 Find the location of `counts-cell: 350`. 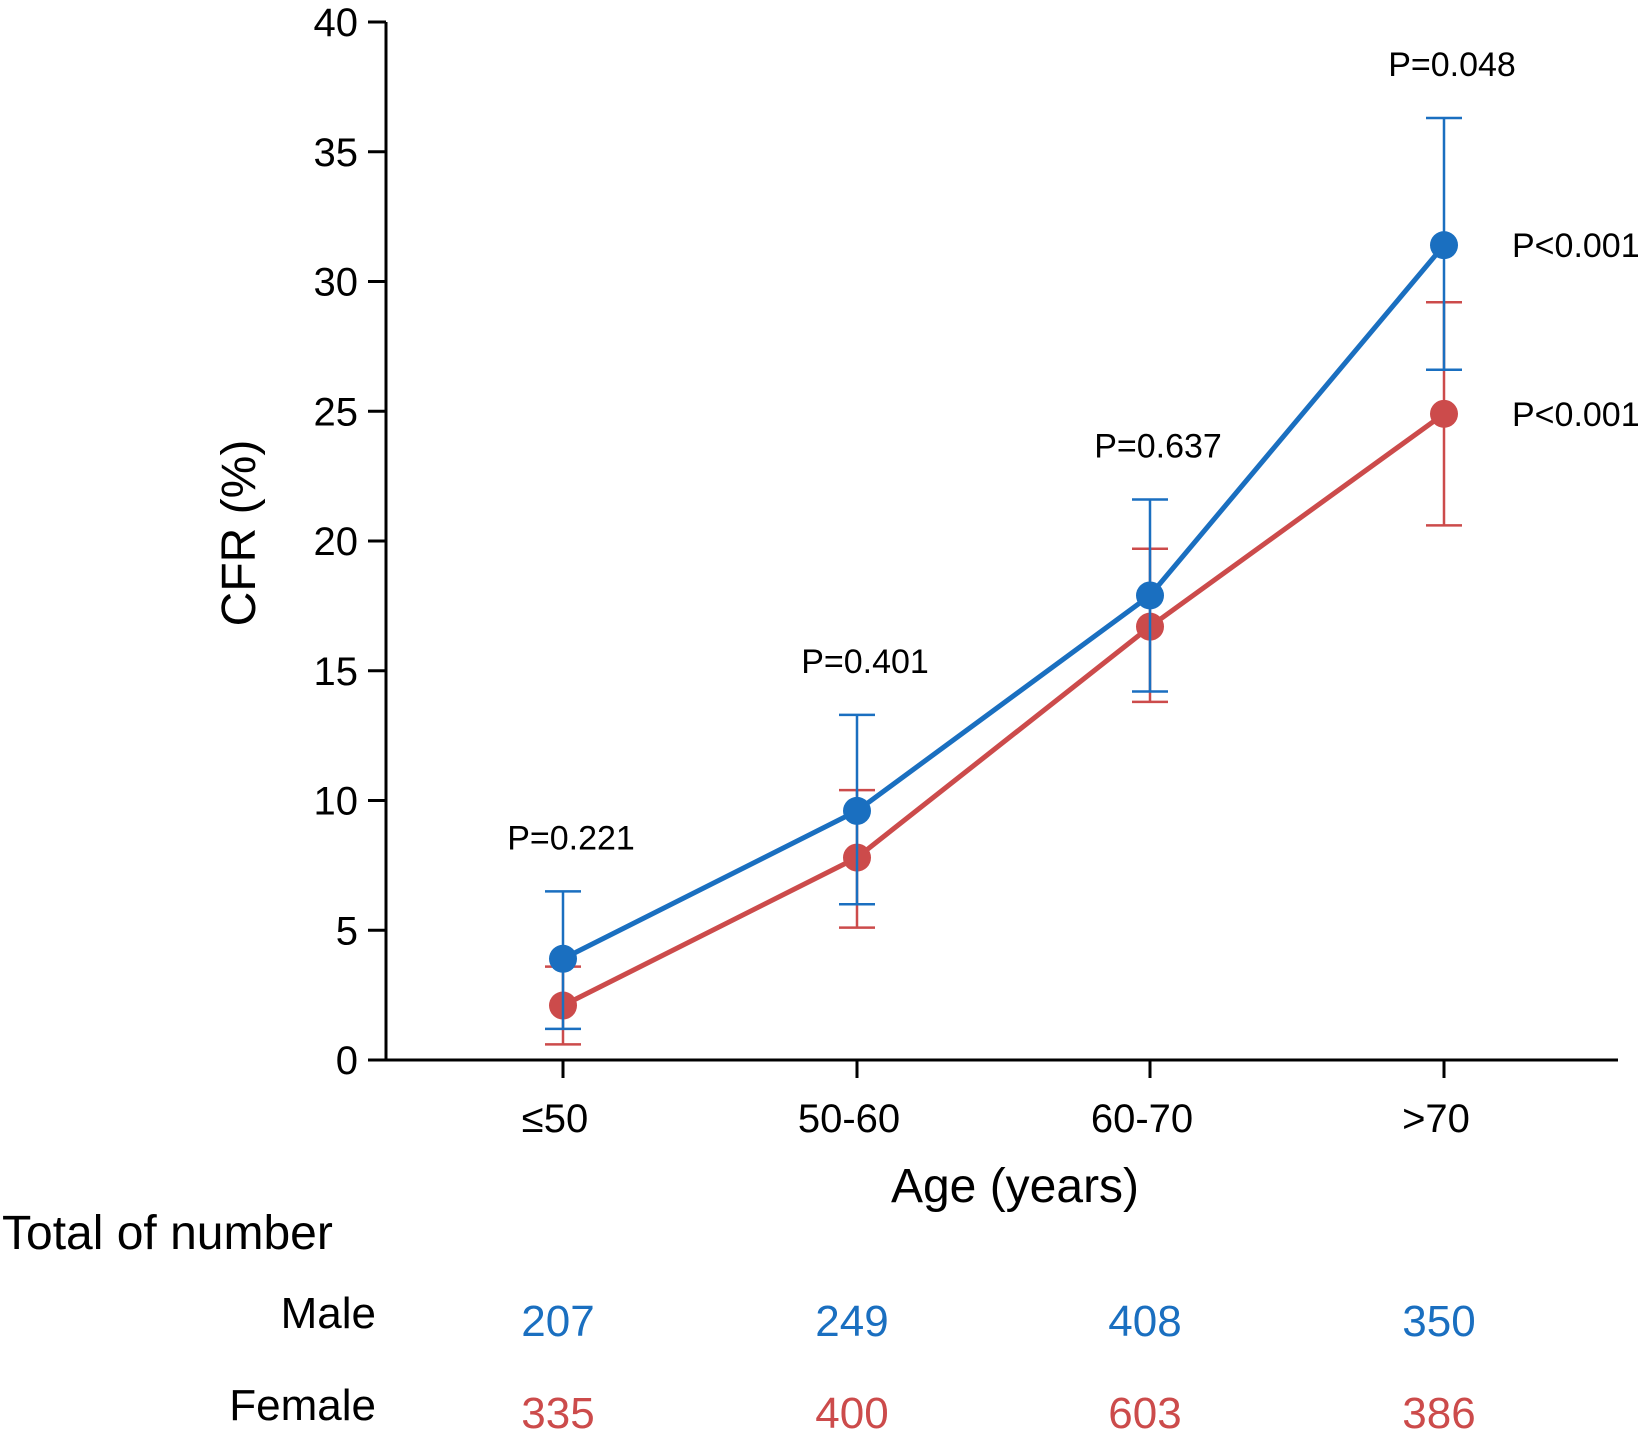

counts-cell: 350 is located at coordinates (1438, 1321).